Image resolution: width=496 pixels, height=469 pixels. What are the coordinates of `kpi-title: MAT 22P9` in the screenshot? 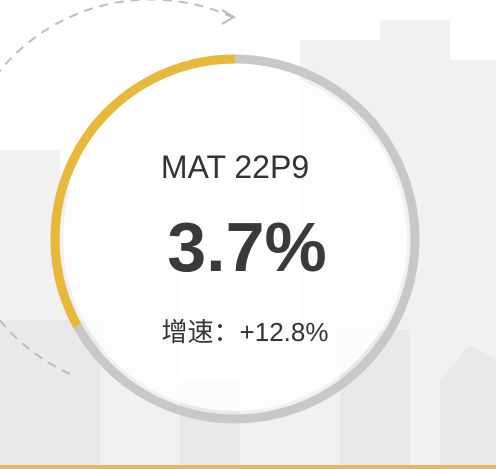 It's located at (235, 167).